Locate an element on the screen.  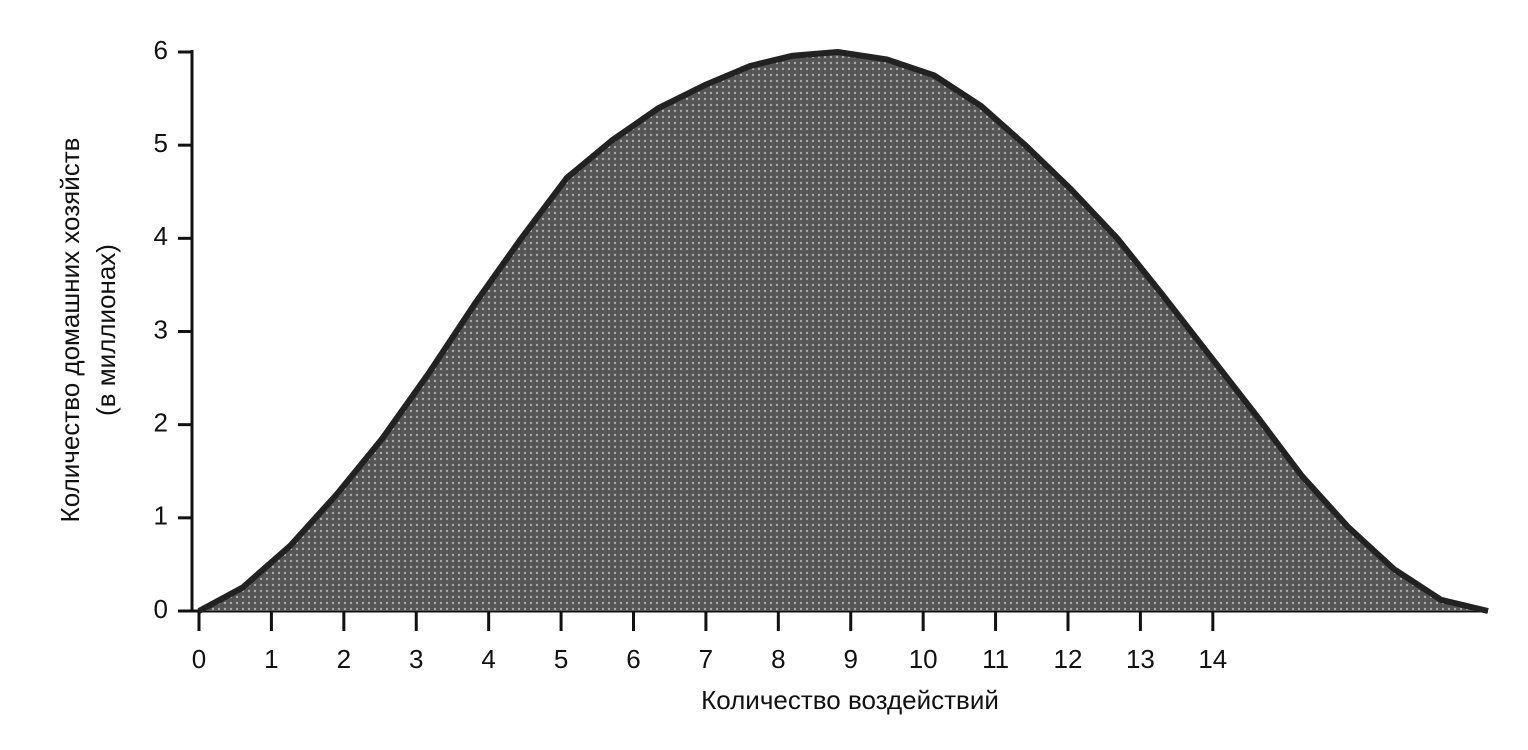
x-tick-label: 6 is located at coordinates (633, 659).